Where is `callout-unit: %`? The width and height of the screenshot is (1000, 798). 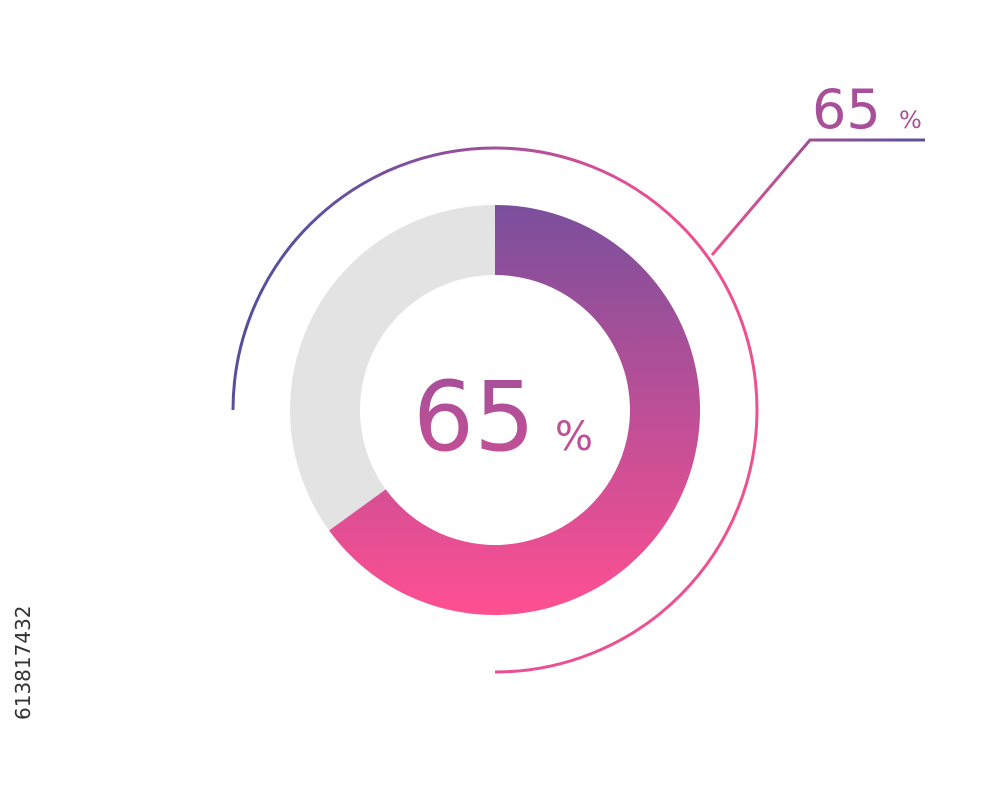
callout-unit: % is located at coordinates (910, 120).